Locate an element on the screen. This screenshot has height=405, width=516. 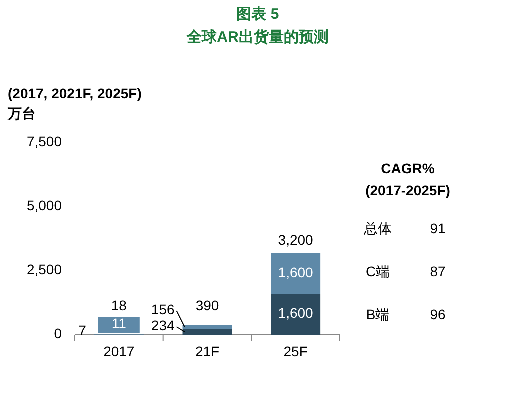
data-label: 11 is located at coordinates (119, 324).